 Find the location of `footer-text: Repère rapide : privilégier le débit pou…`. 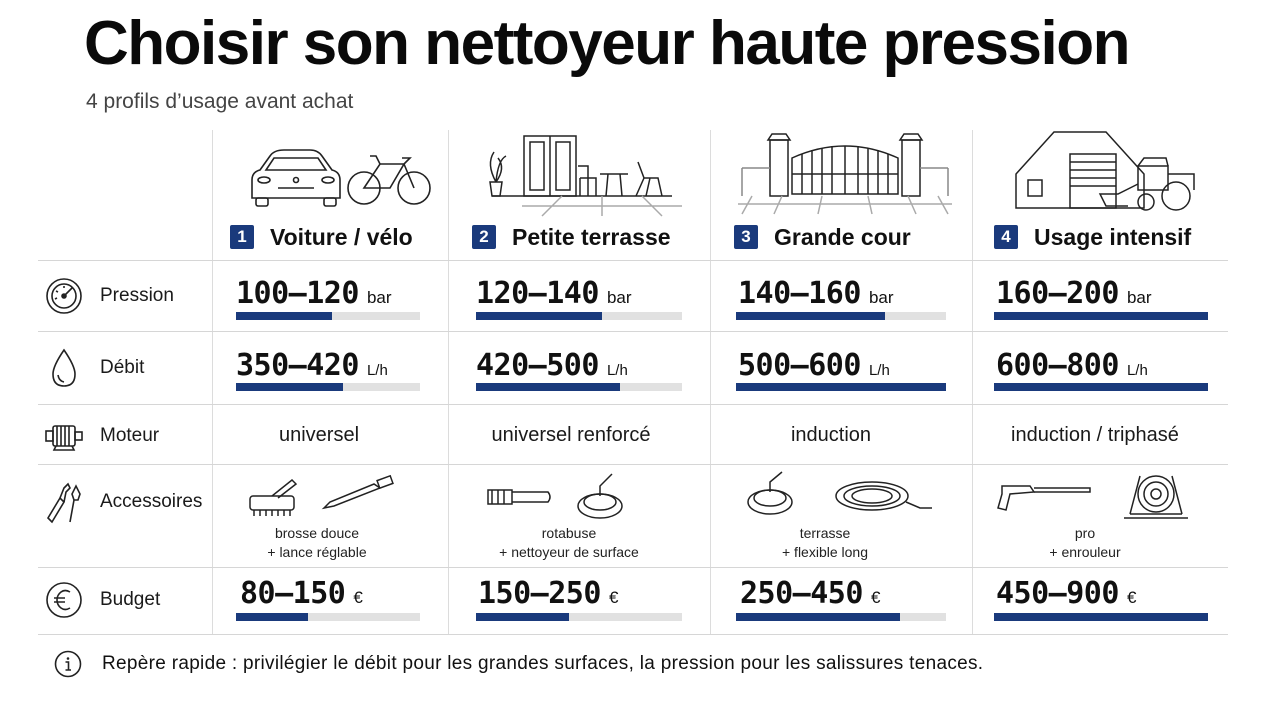

footer-text: Repère rapide : privilégier le débit pou… is located at coordinates (543, 663).